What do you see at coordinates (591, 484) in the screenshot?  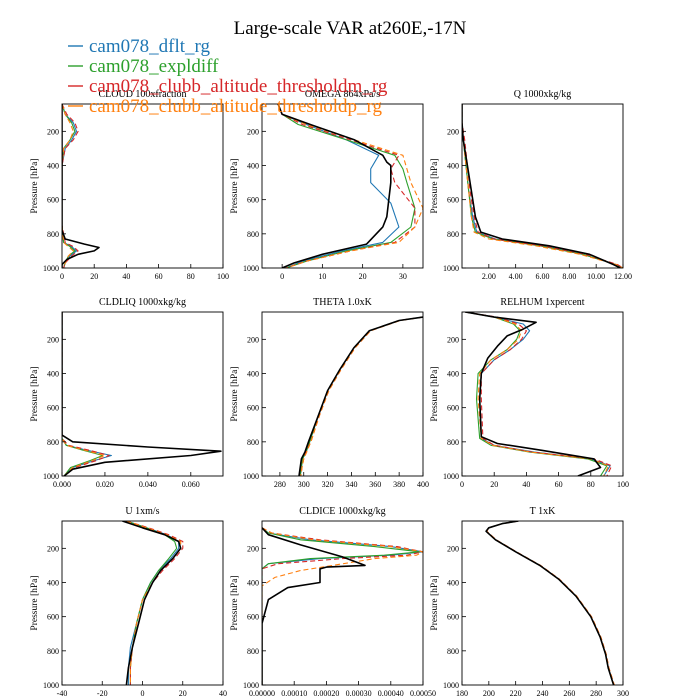 I see `x-tick-label: 80` at bounding box center [591, 484].